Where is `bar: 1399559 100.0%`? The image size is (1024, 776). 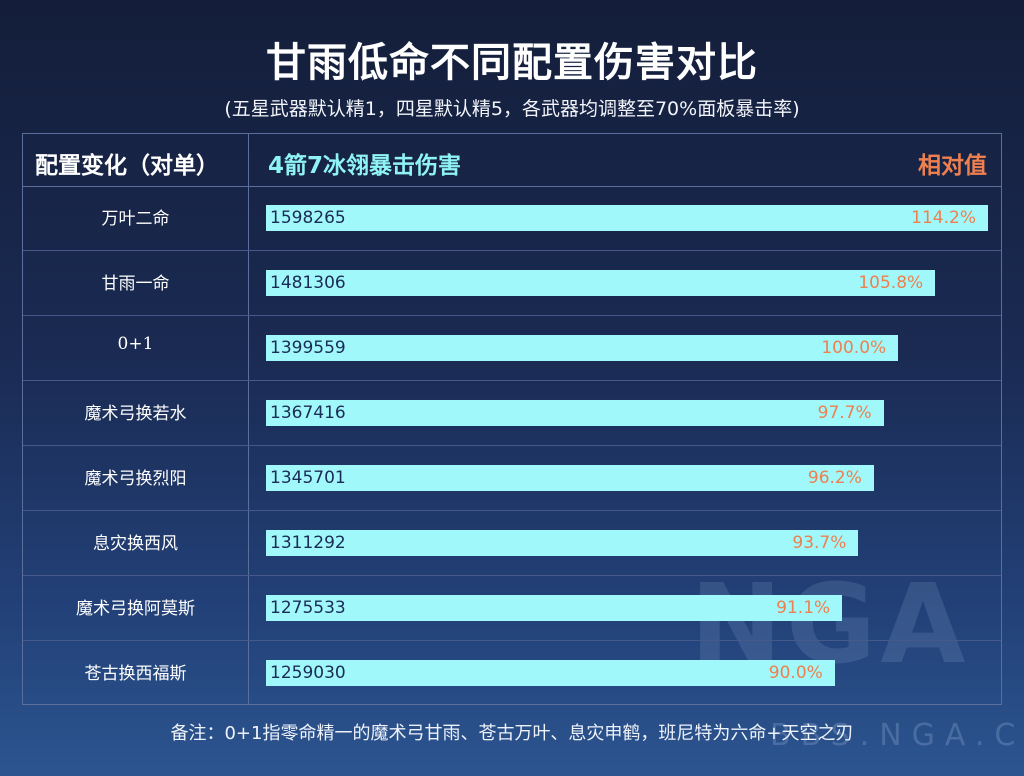
bar: 1399559 100.0% is located at coordinates (582, 348).